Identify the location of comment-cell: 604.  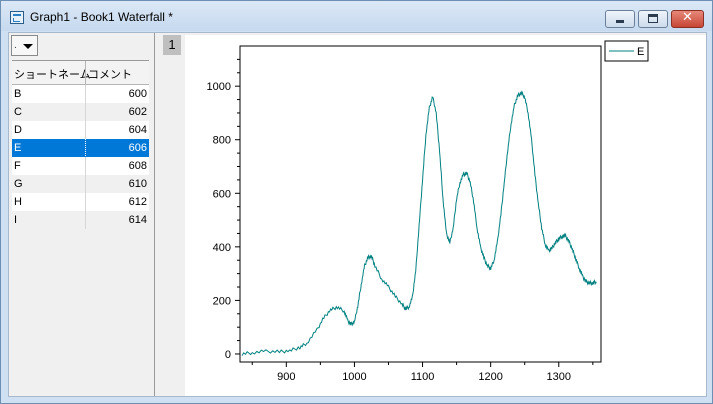
(137, 130).